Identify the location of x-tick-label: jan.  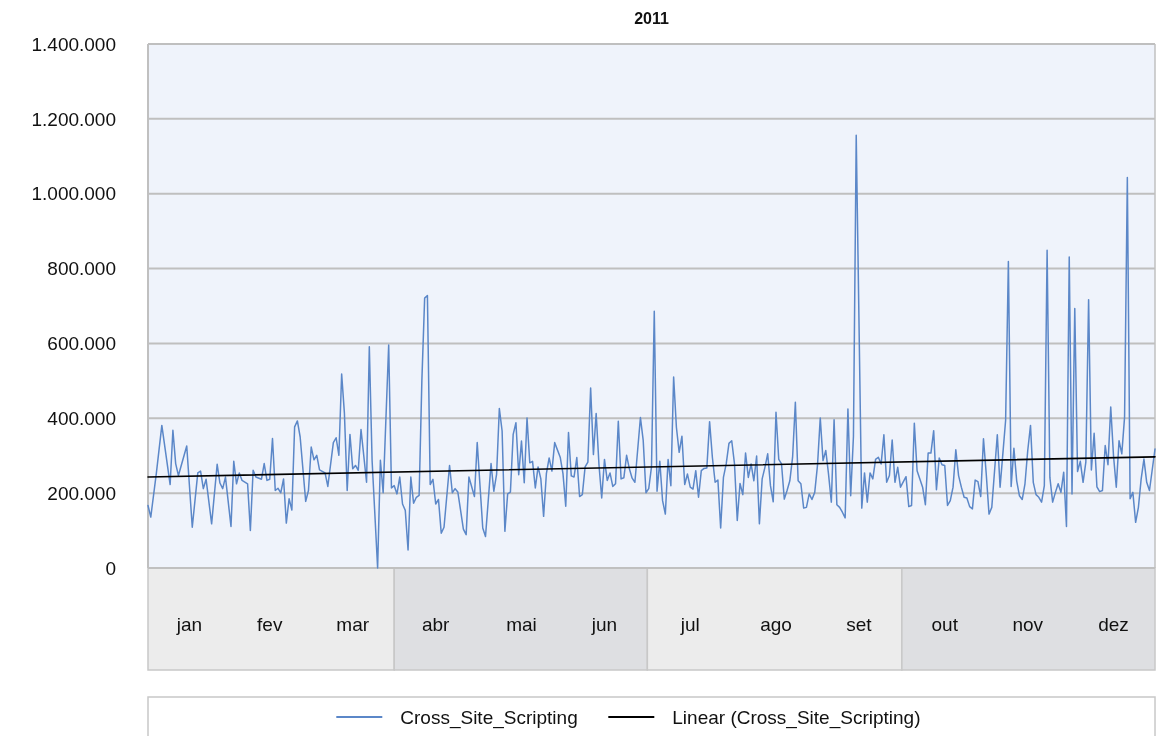
(189, 624).